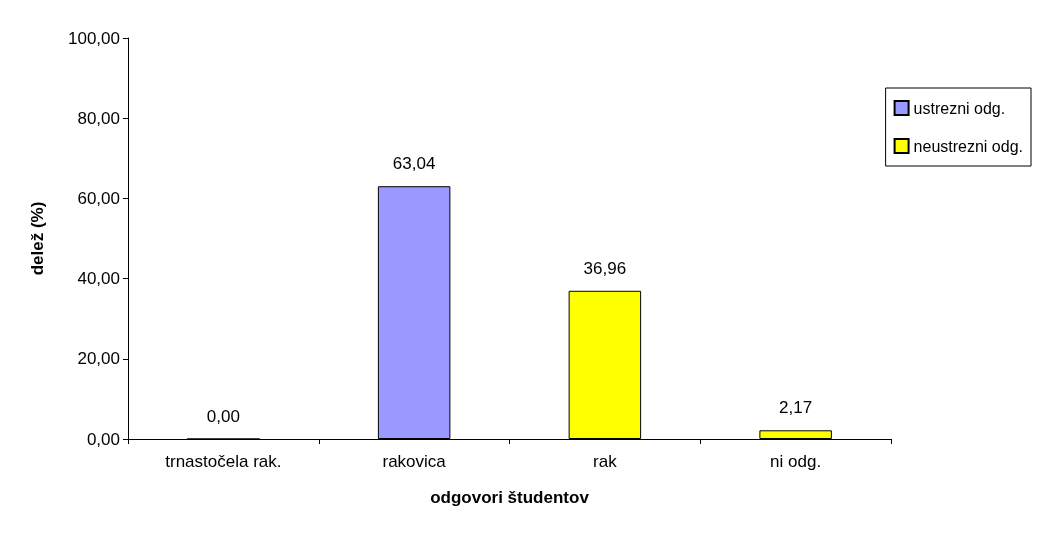 Image resolution: width=1041 pixels, height=539 pixels. I want to click on x-tick-label: rakovica, so click(414, 461).